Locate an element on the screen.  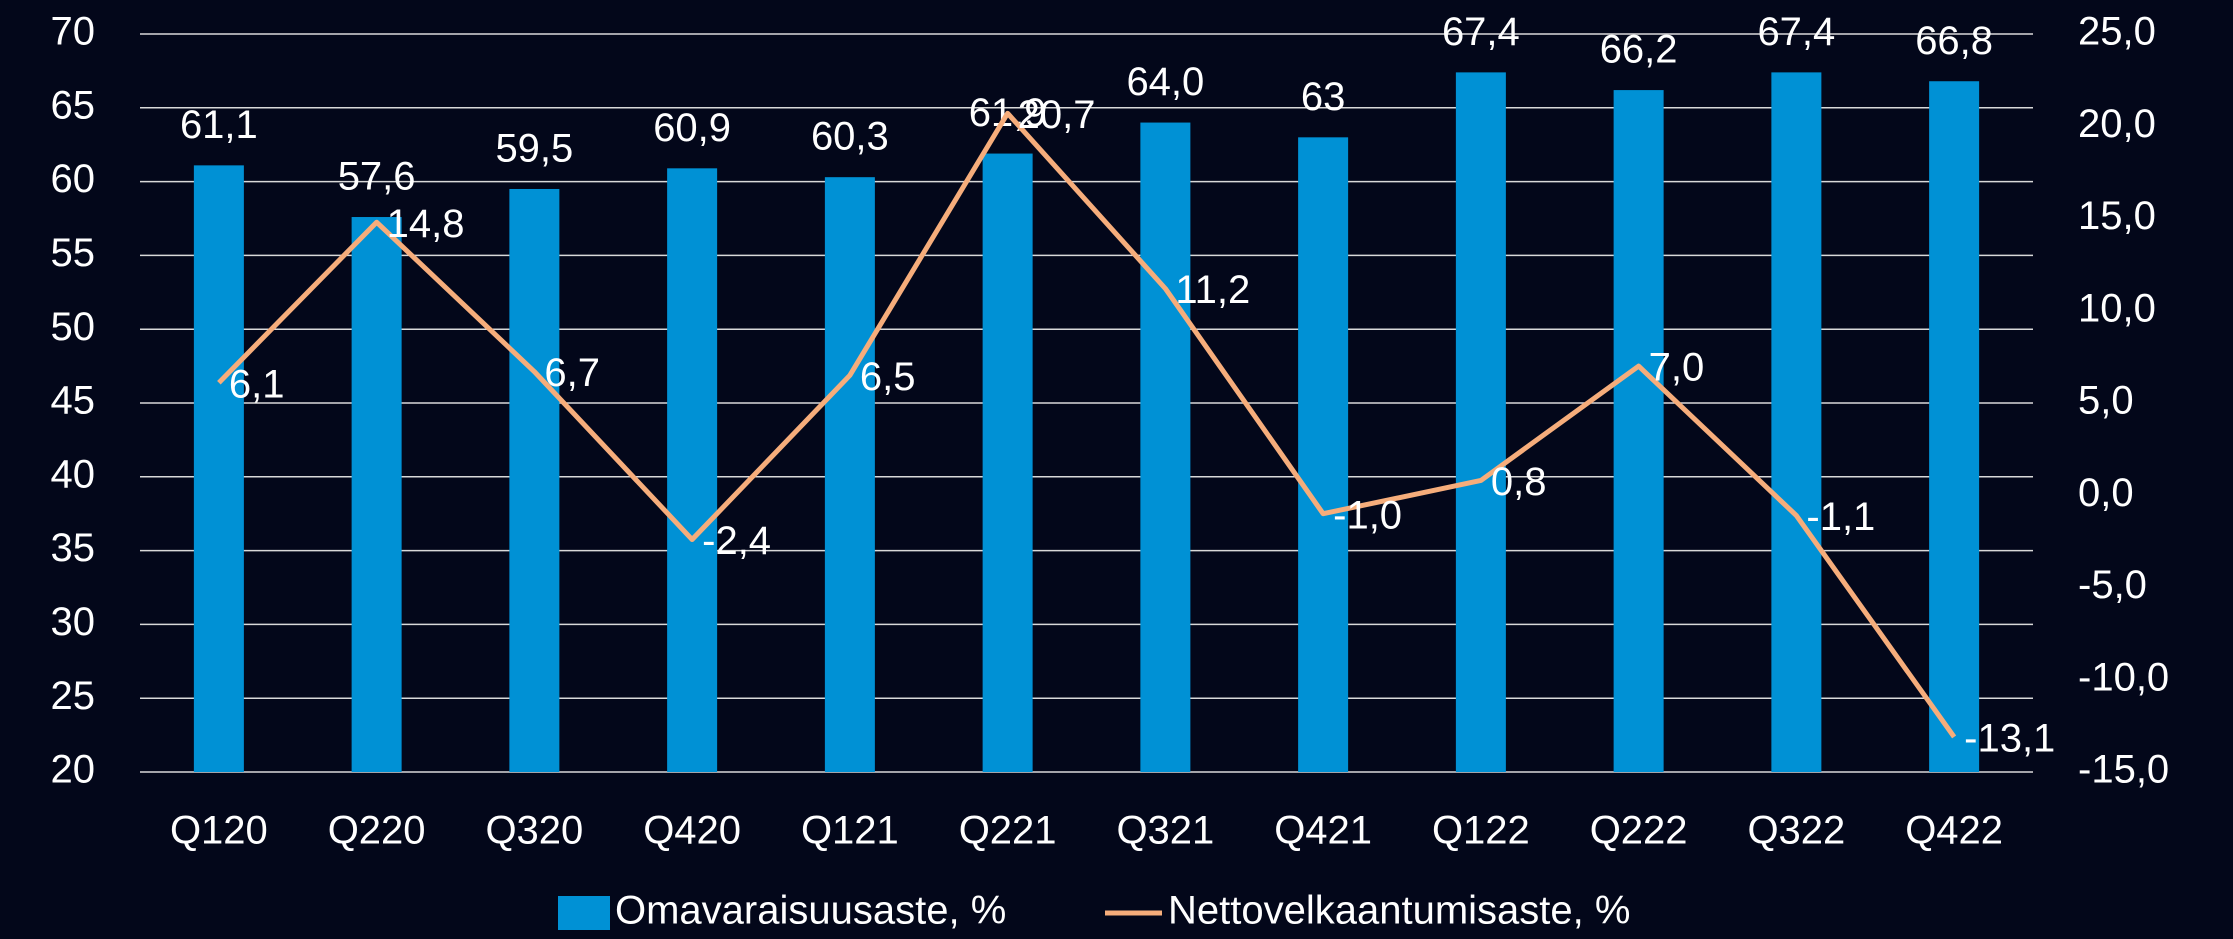
bar-value-label: 66,8 is located at coordinates (1954, 41).